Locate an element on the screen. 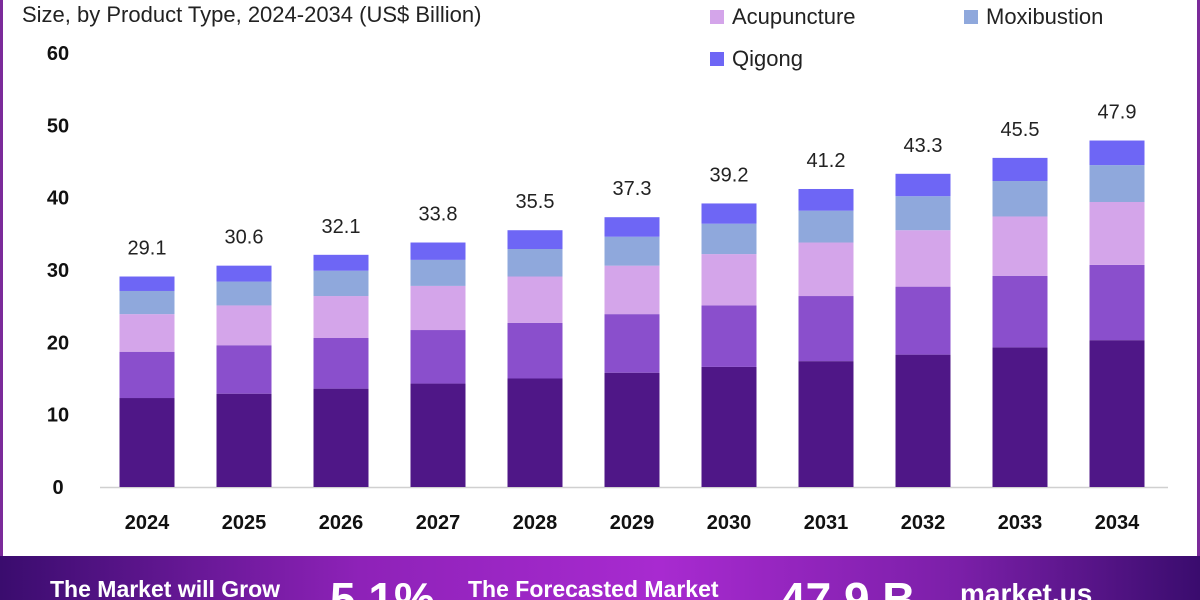 The width and height of the screenshot is (1200, 600). bar-total-label: 37.3 is located at coordinates (632, 189).